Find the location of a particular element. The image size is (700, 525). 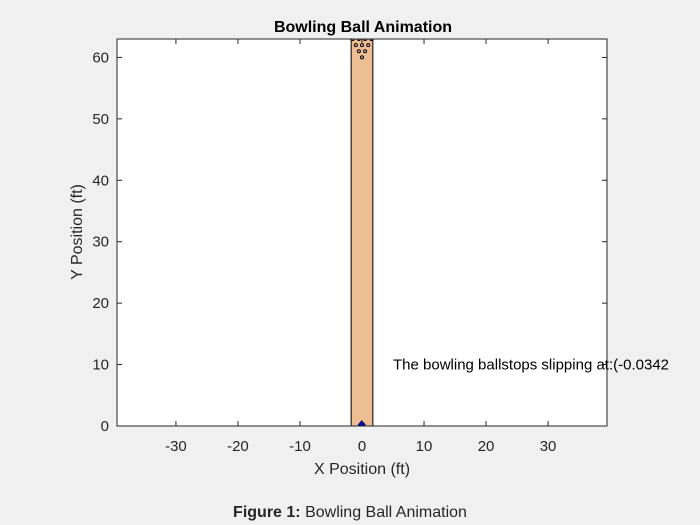

chart-title: Bowling Ball Animation is located at coordinates (363, 27).